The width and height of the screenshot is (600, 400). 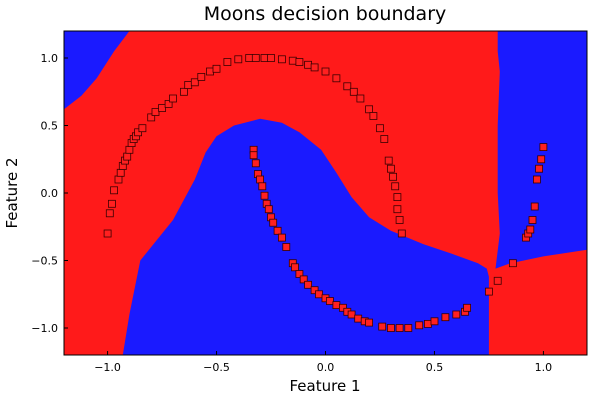 What do you see at coordinates (216, 367) in the screenshot?
I see `x-tick-label: −0.5` at bounding box center [216, 367].